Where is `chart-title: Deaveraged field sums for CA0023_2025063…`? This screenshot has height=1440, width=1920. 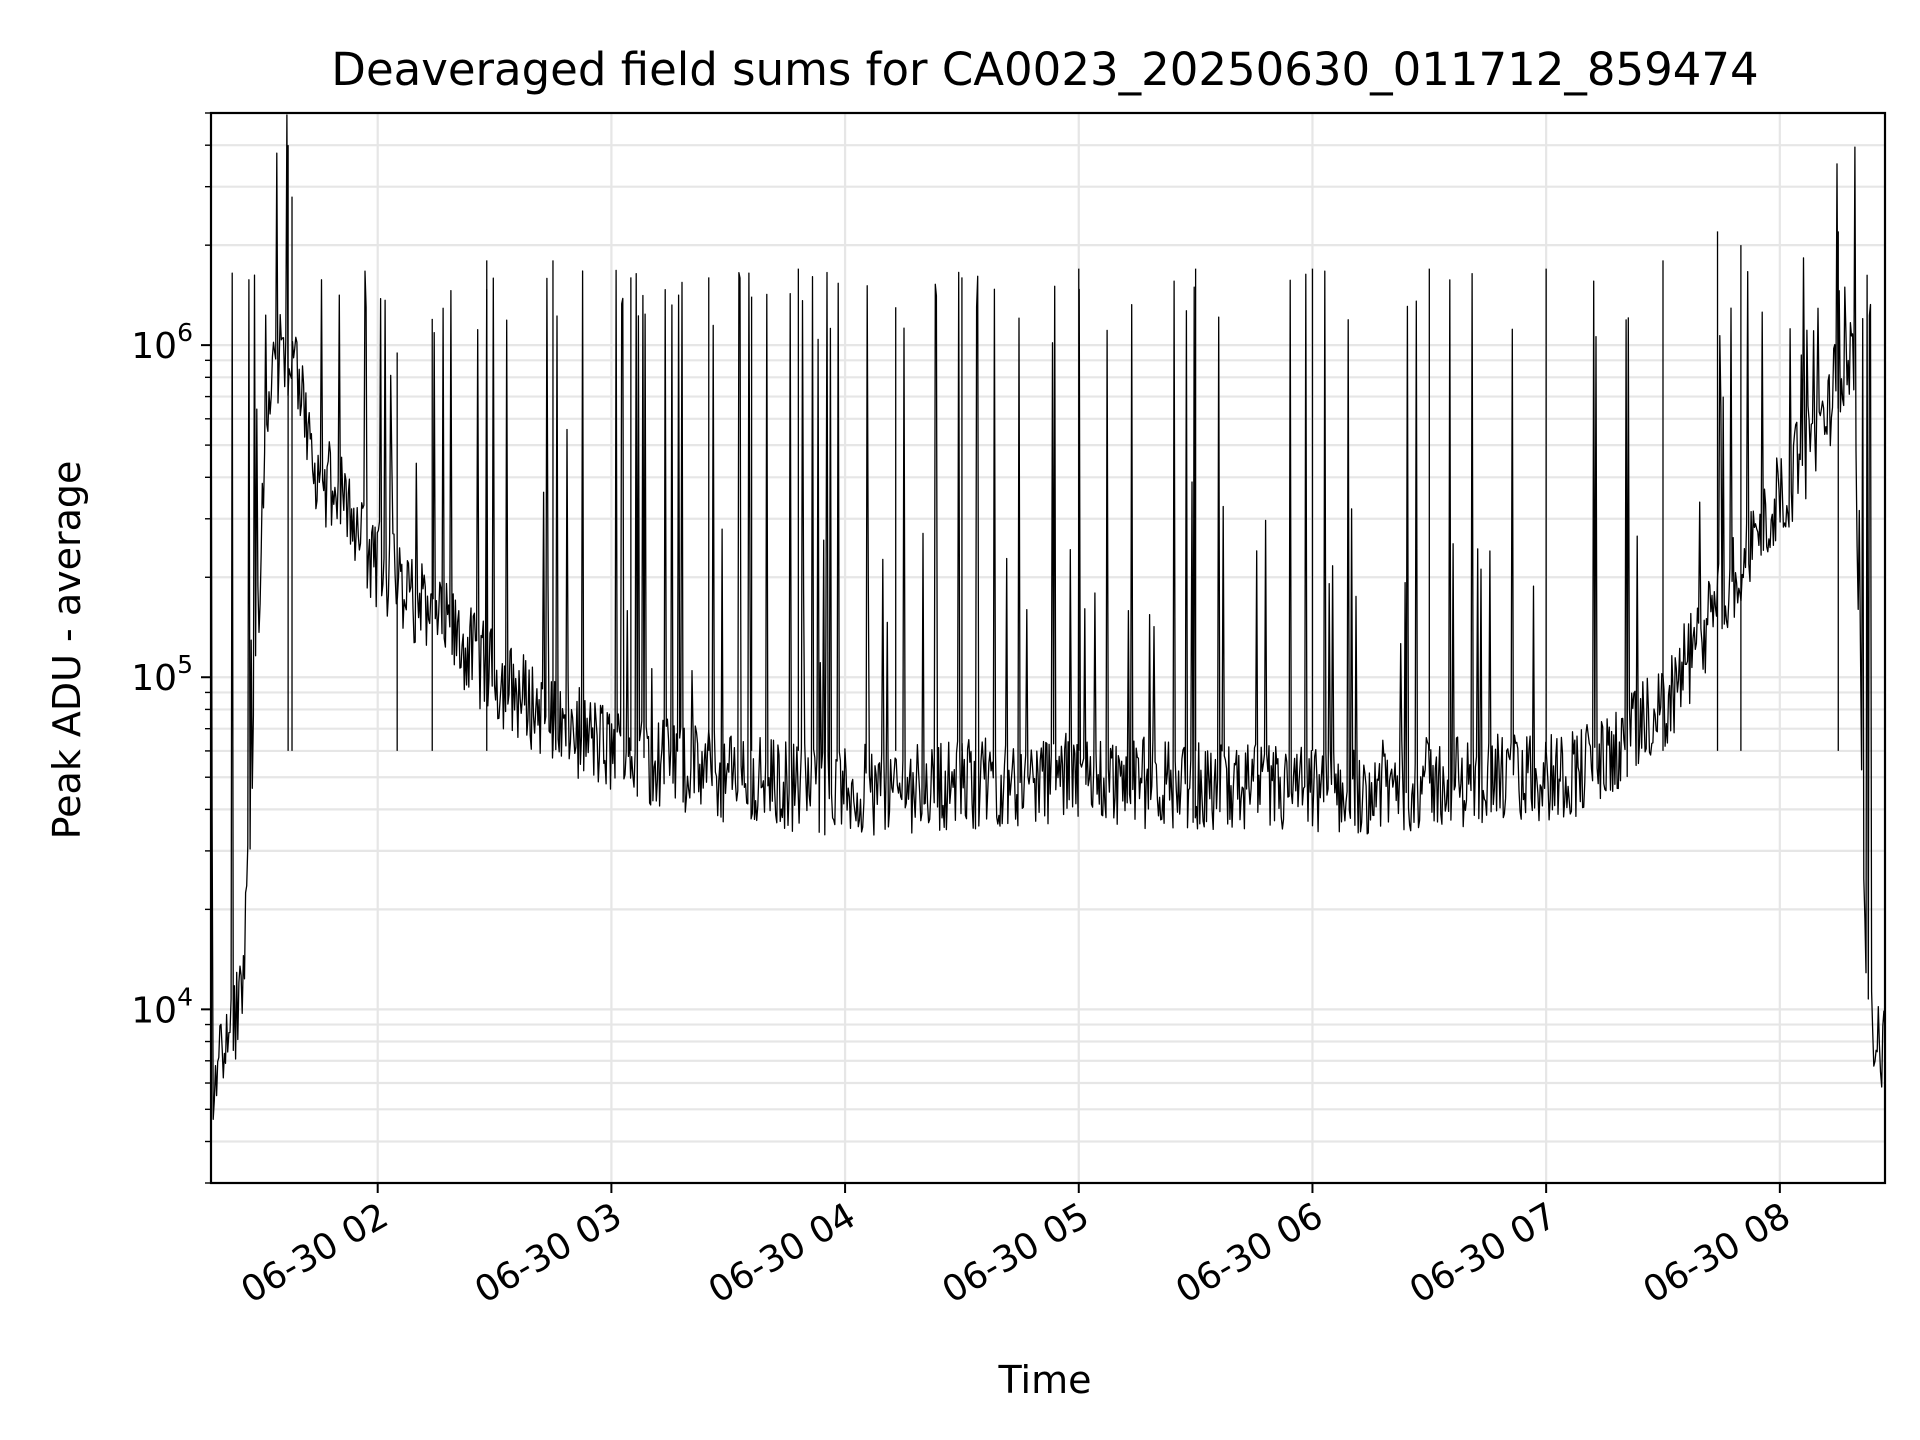 chart-title: Deaveraged field sums for CA0023_2025063… is located at coordinates (1044, 69).